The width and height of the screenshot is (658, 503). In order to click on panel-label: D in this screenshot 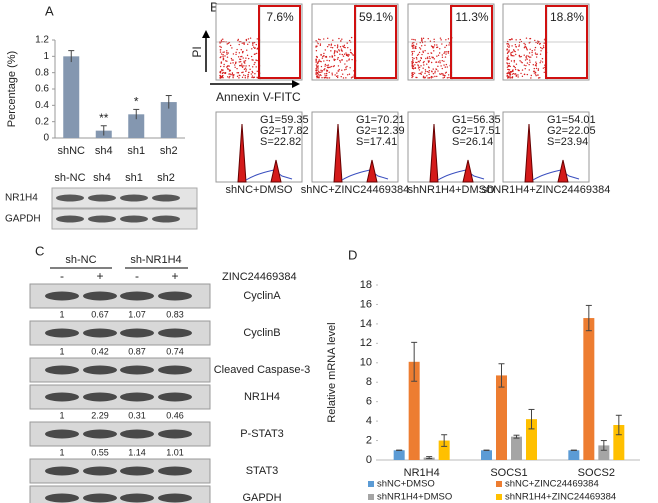, I will do `click(352, 254)`.